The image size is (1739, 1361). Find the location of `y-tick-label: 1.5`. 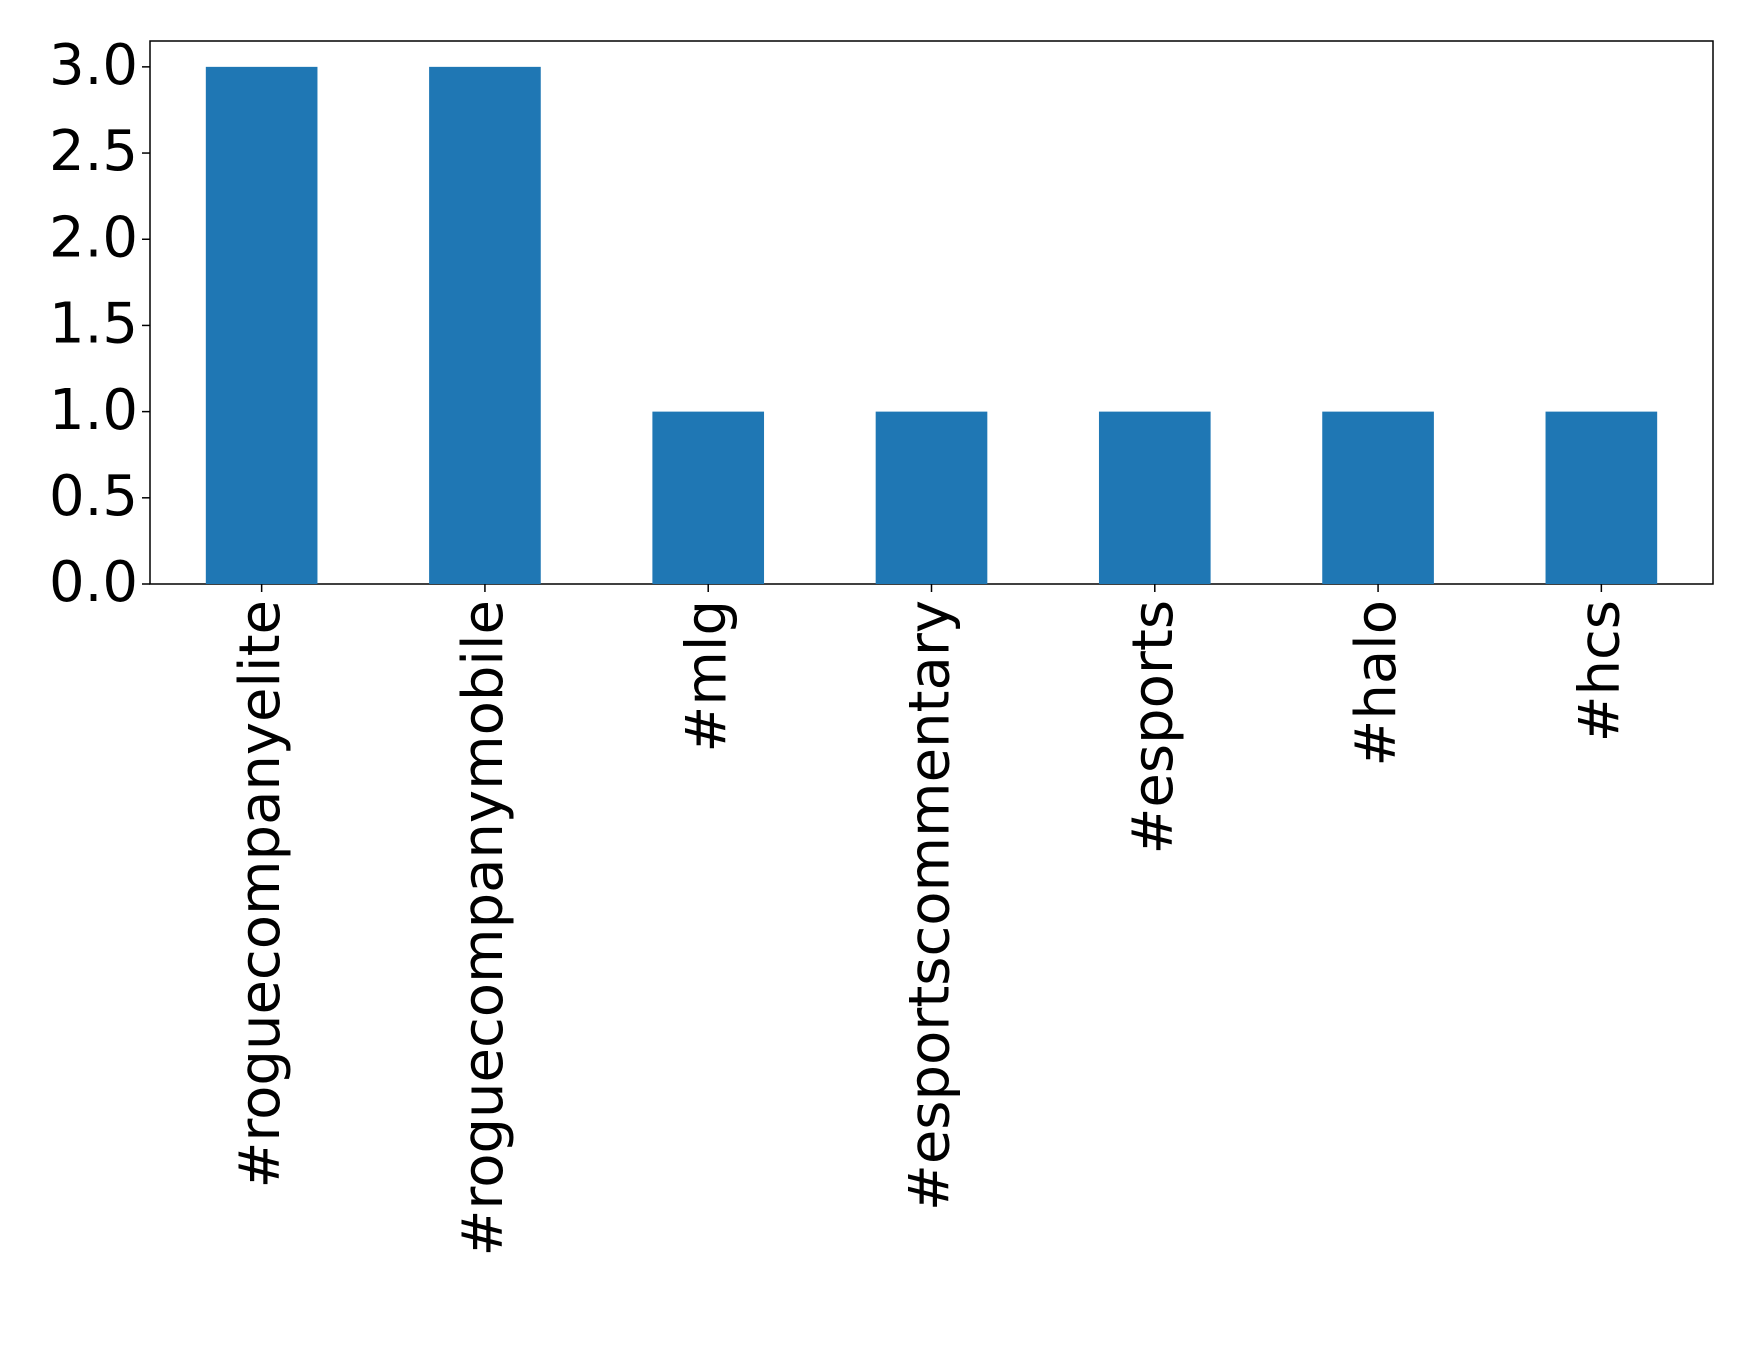

y-tick-label: 1.5 is located at coordinates (93, 324).